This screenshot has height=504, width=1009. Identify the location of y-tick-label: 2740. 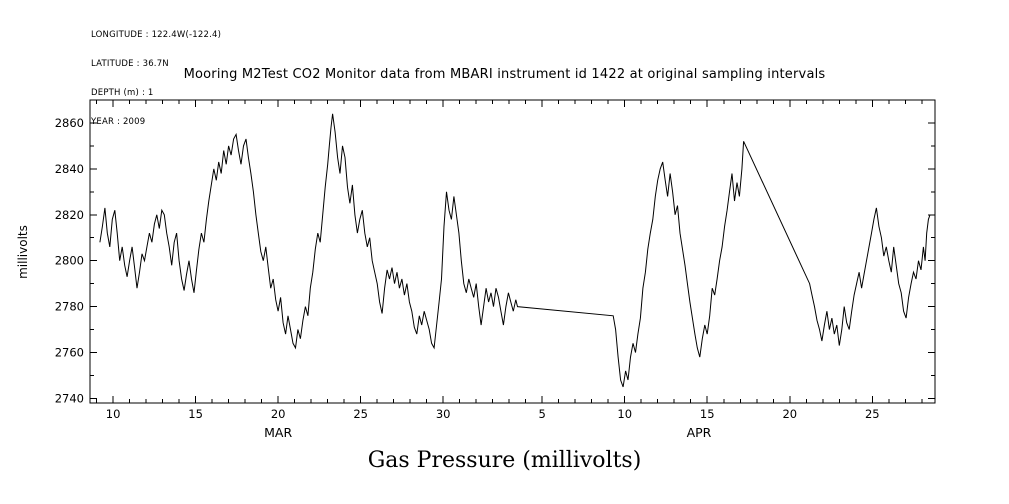
(69, 398).